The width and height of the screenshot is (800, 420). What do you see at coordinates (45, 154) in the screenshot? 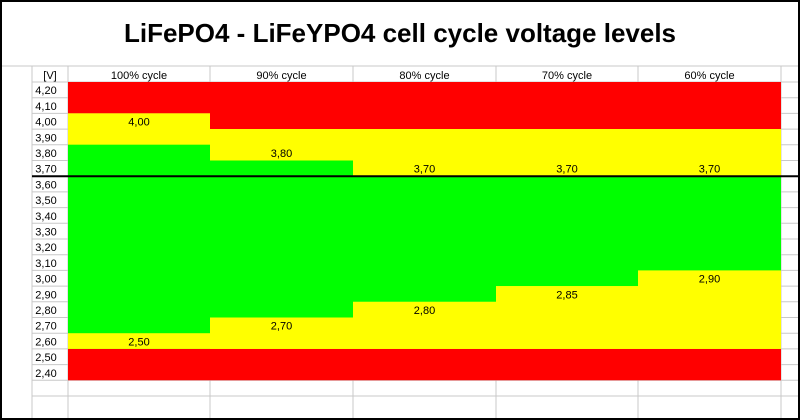
I see `voltage-row-label: 3,80` at bounding box center [45, 154].